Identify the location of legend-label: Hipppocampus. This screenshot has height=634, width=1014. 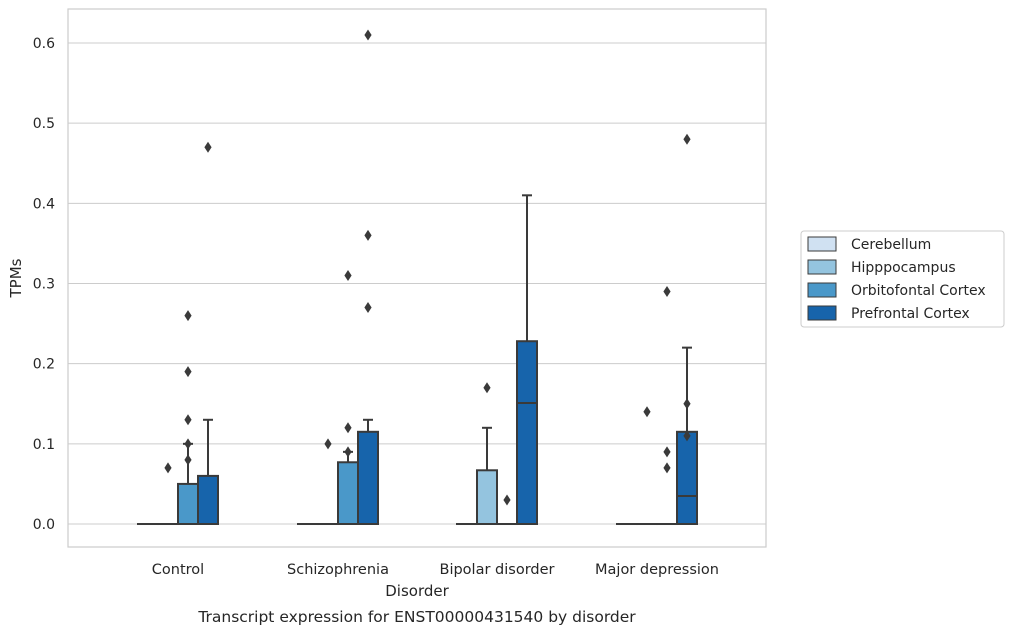
(903, 268).